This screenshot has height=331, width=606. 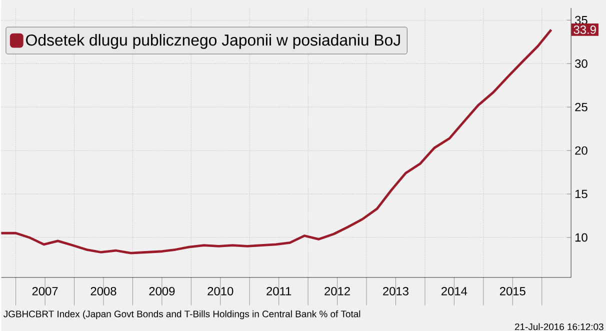 What do you see at coordinates (581, 63) in the screenshot?
I see `y-tick-label: 30` at bounding box center [581, 63].